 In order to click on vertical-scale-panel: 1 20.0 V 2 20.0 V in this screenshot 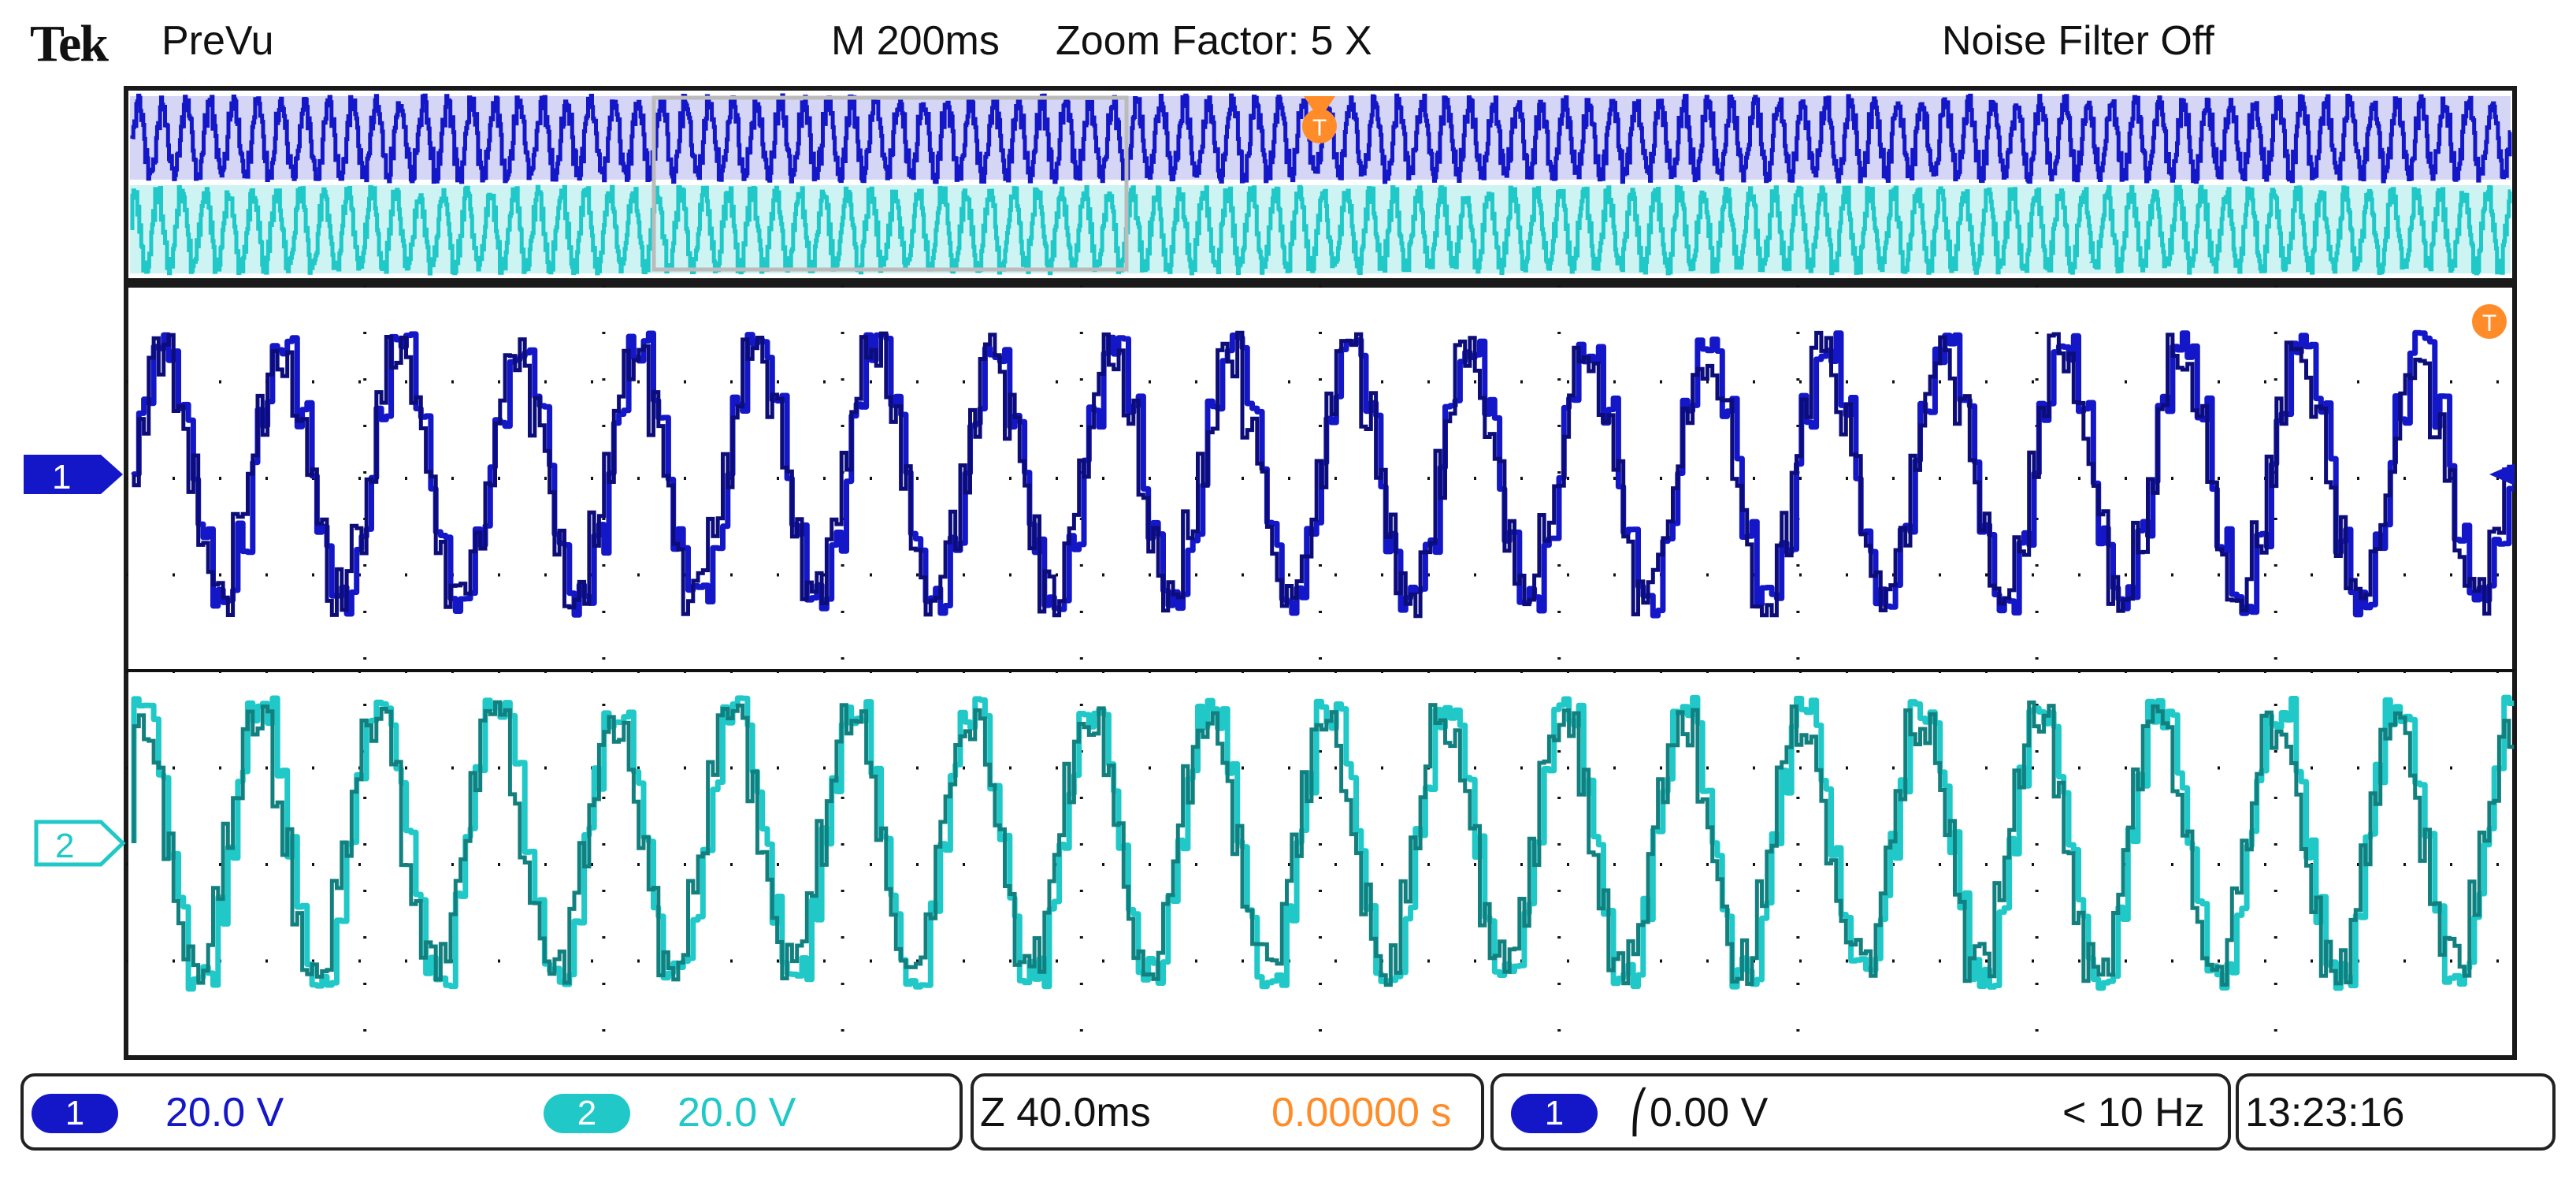, I will do `click(491, 1112)`.